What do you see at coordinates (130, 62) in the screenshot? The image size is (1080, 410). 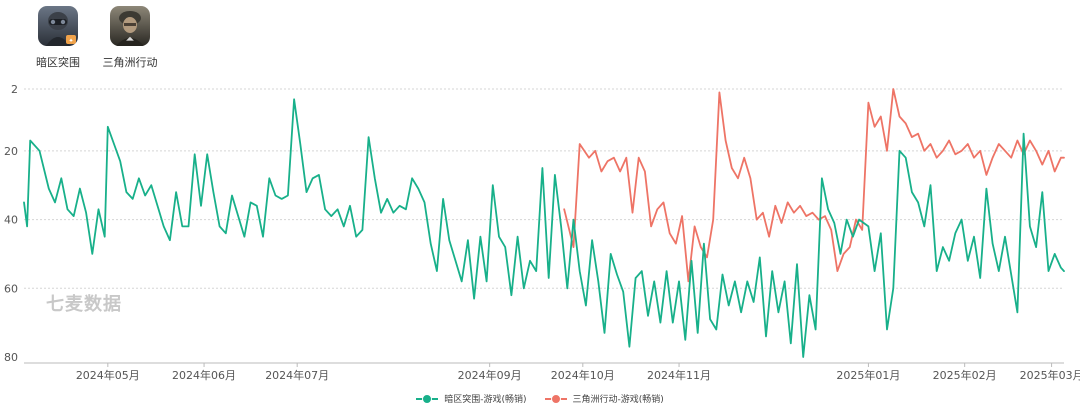 I see `app-name: 三角洲行动` at bounding box center [130, 62].